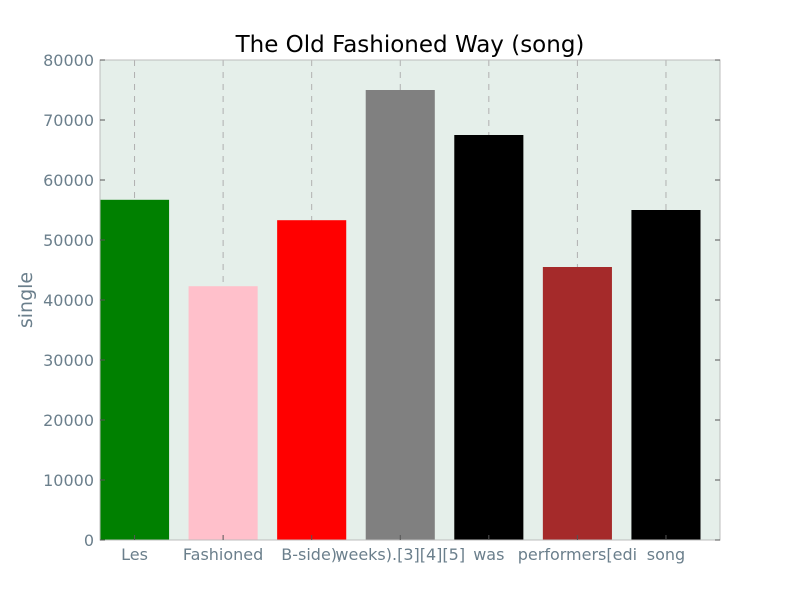  What do you see at coordinates (68, 480) in the screenshot?
I see `y-tick-label: 10000` at bounding box center [68, 480].